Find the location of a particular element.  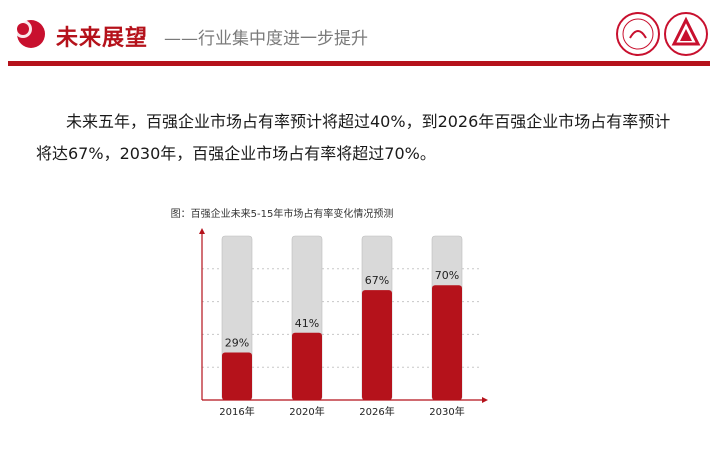

page-title: 未来展望 is located at coordinates (102, 38).